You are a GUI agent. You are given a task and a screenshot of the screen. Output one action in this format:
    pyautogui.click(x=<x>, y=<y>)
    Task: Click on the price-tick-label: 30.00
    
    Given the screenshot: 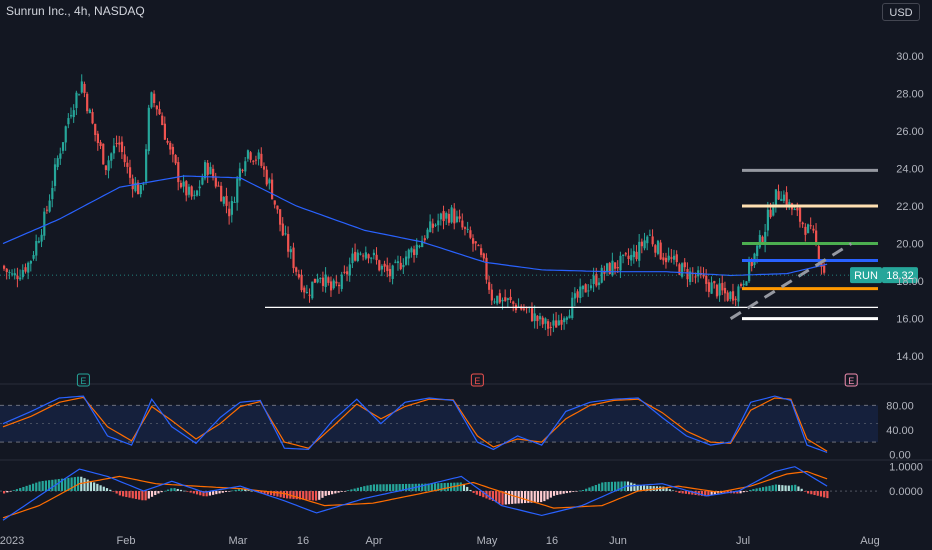 What is the action you would take?
    pyautogui.click(x=910, y=57)
    